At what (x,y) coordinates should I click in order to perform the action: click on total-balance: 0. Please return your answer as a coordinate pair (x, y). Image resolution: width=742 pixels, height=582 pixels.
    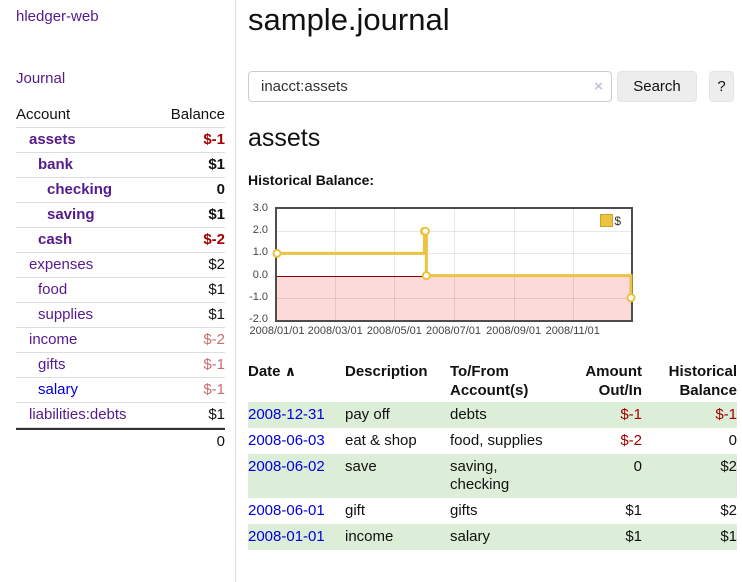
    Looking at the image, I should click on (220, 441).